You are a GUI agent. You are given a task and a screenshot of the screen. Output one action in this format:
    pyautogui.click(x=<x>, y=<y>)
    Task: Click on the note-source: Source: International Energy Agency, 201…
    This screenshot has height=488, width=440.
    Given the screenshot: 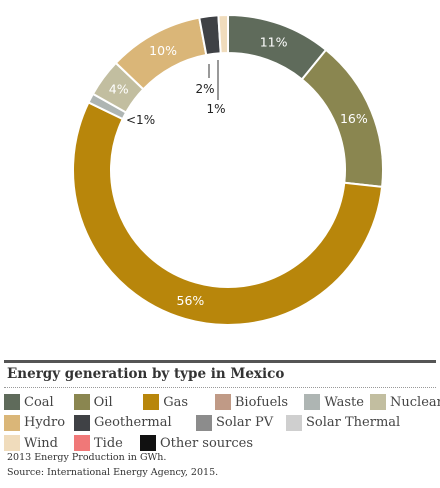 What is the action you would take?
    pyautogui.click(x=113, y=472)
    